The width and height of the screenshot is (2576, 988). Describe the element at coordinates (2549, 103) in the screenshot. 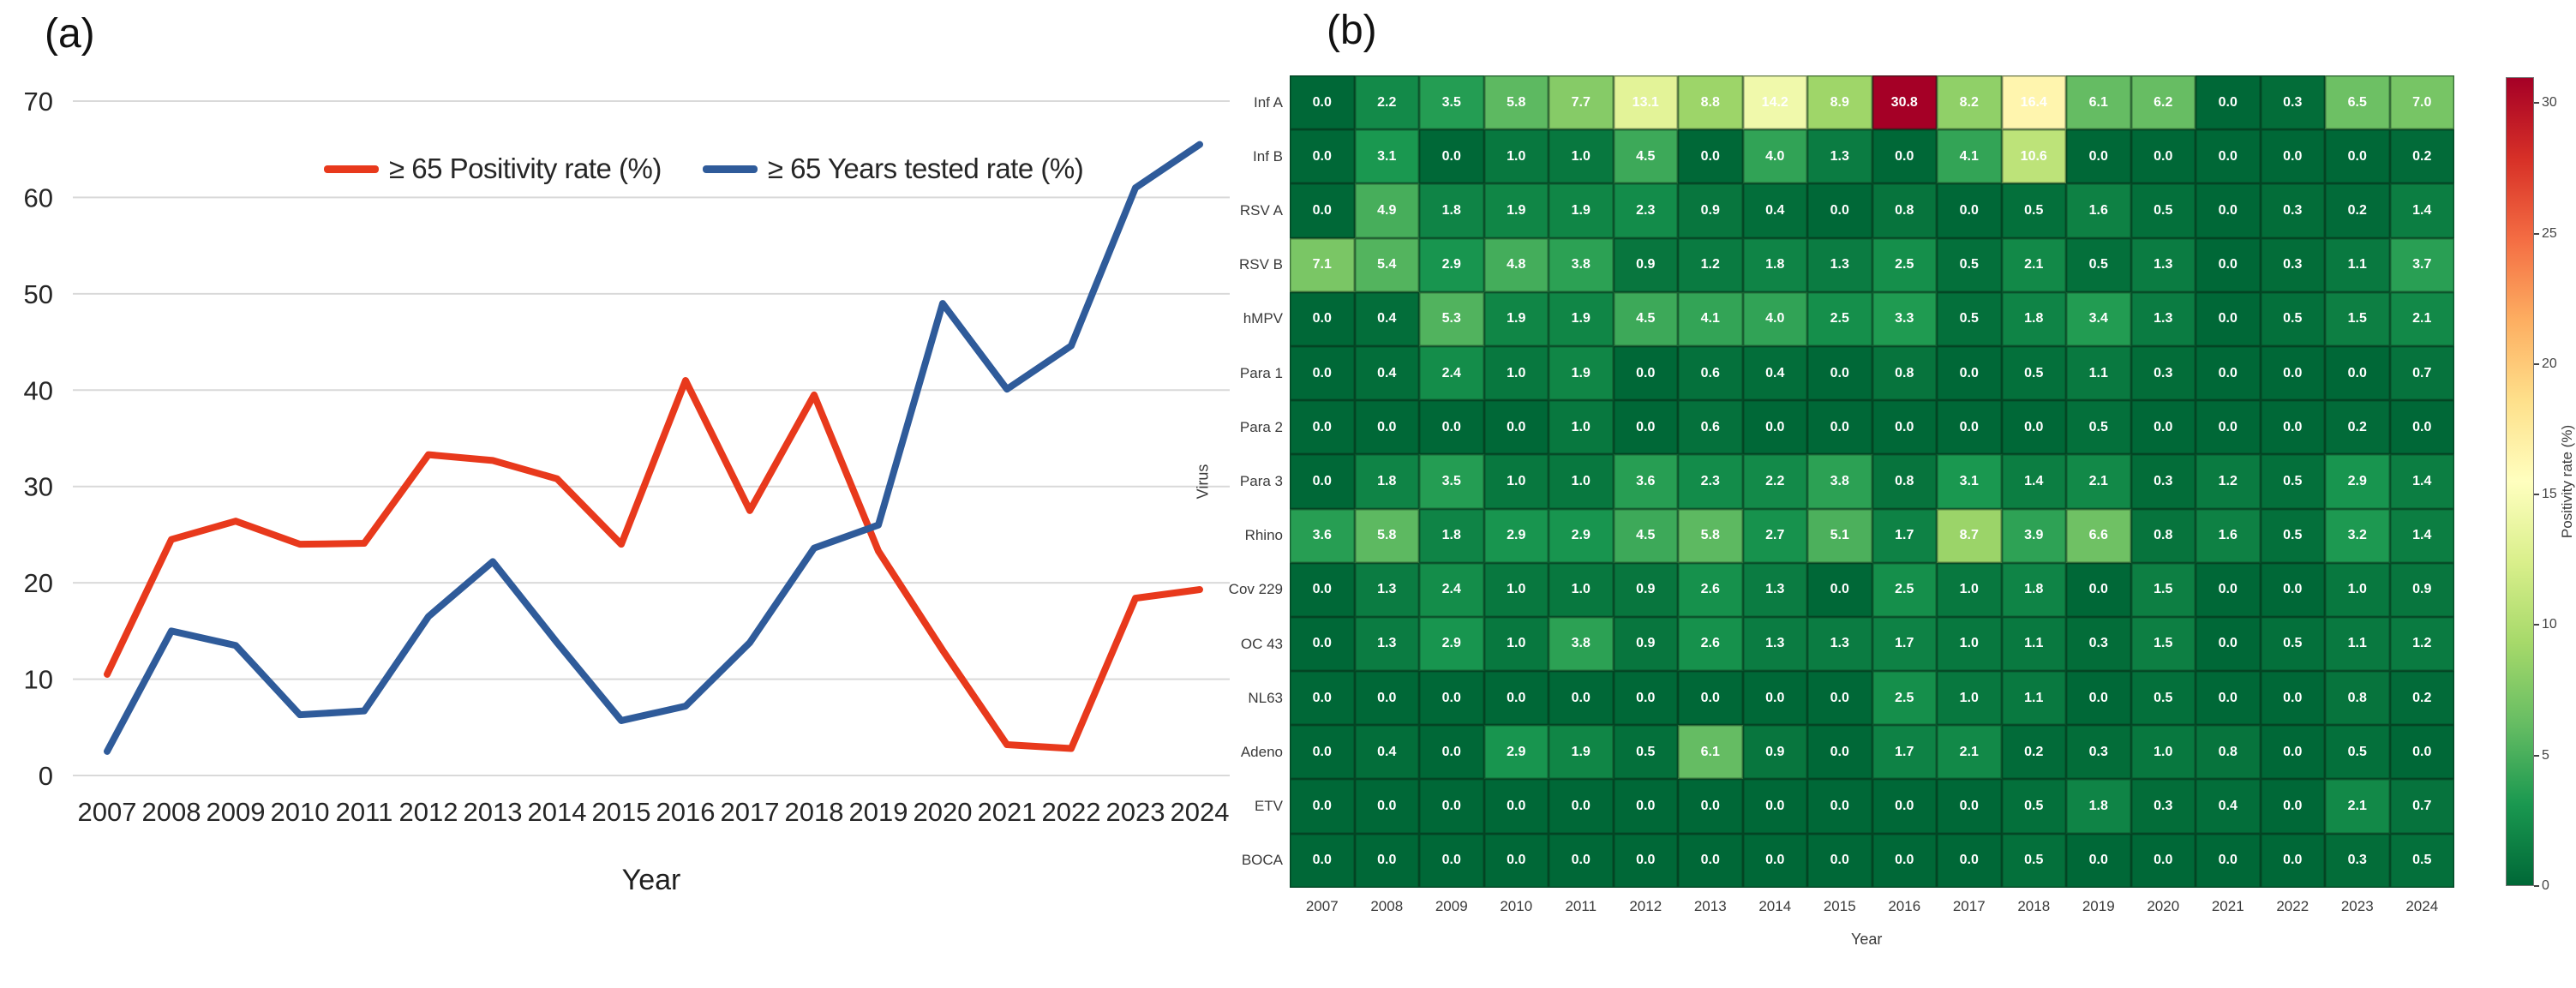

I see `colorbar-tick-label: 30` at that location.